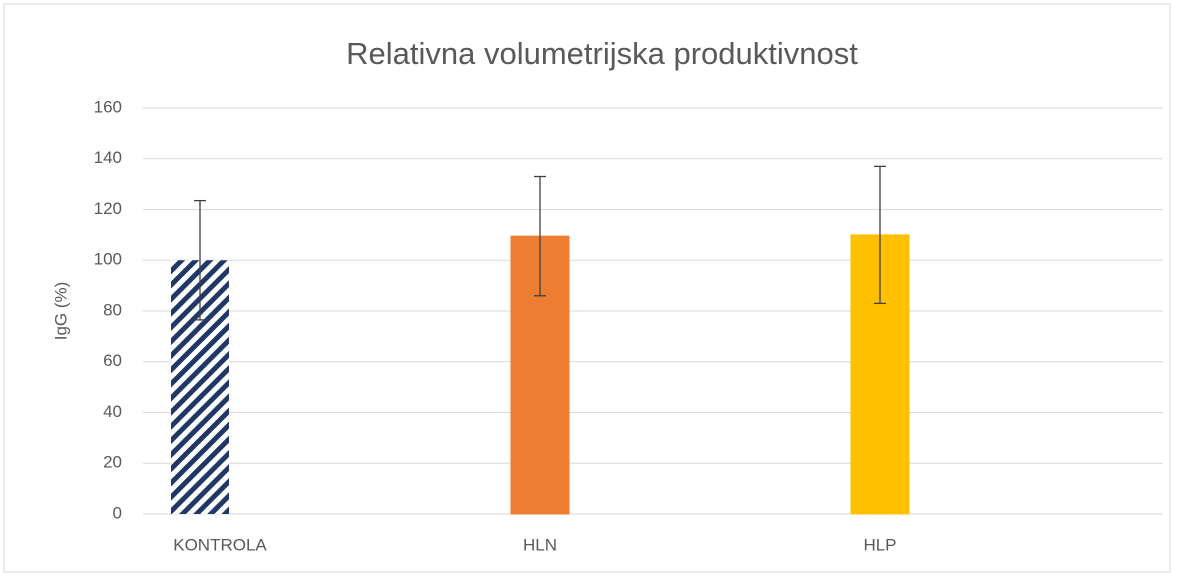 The image size is (1177, 577). Describe the element at coordinates (112, 462) in the screenshot. I see `y-tick-label: 20` at that location.